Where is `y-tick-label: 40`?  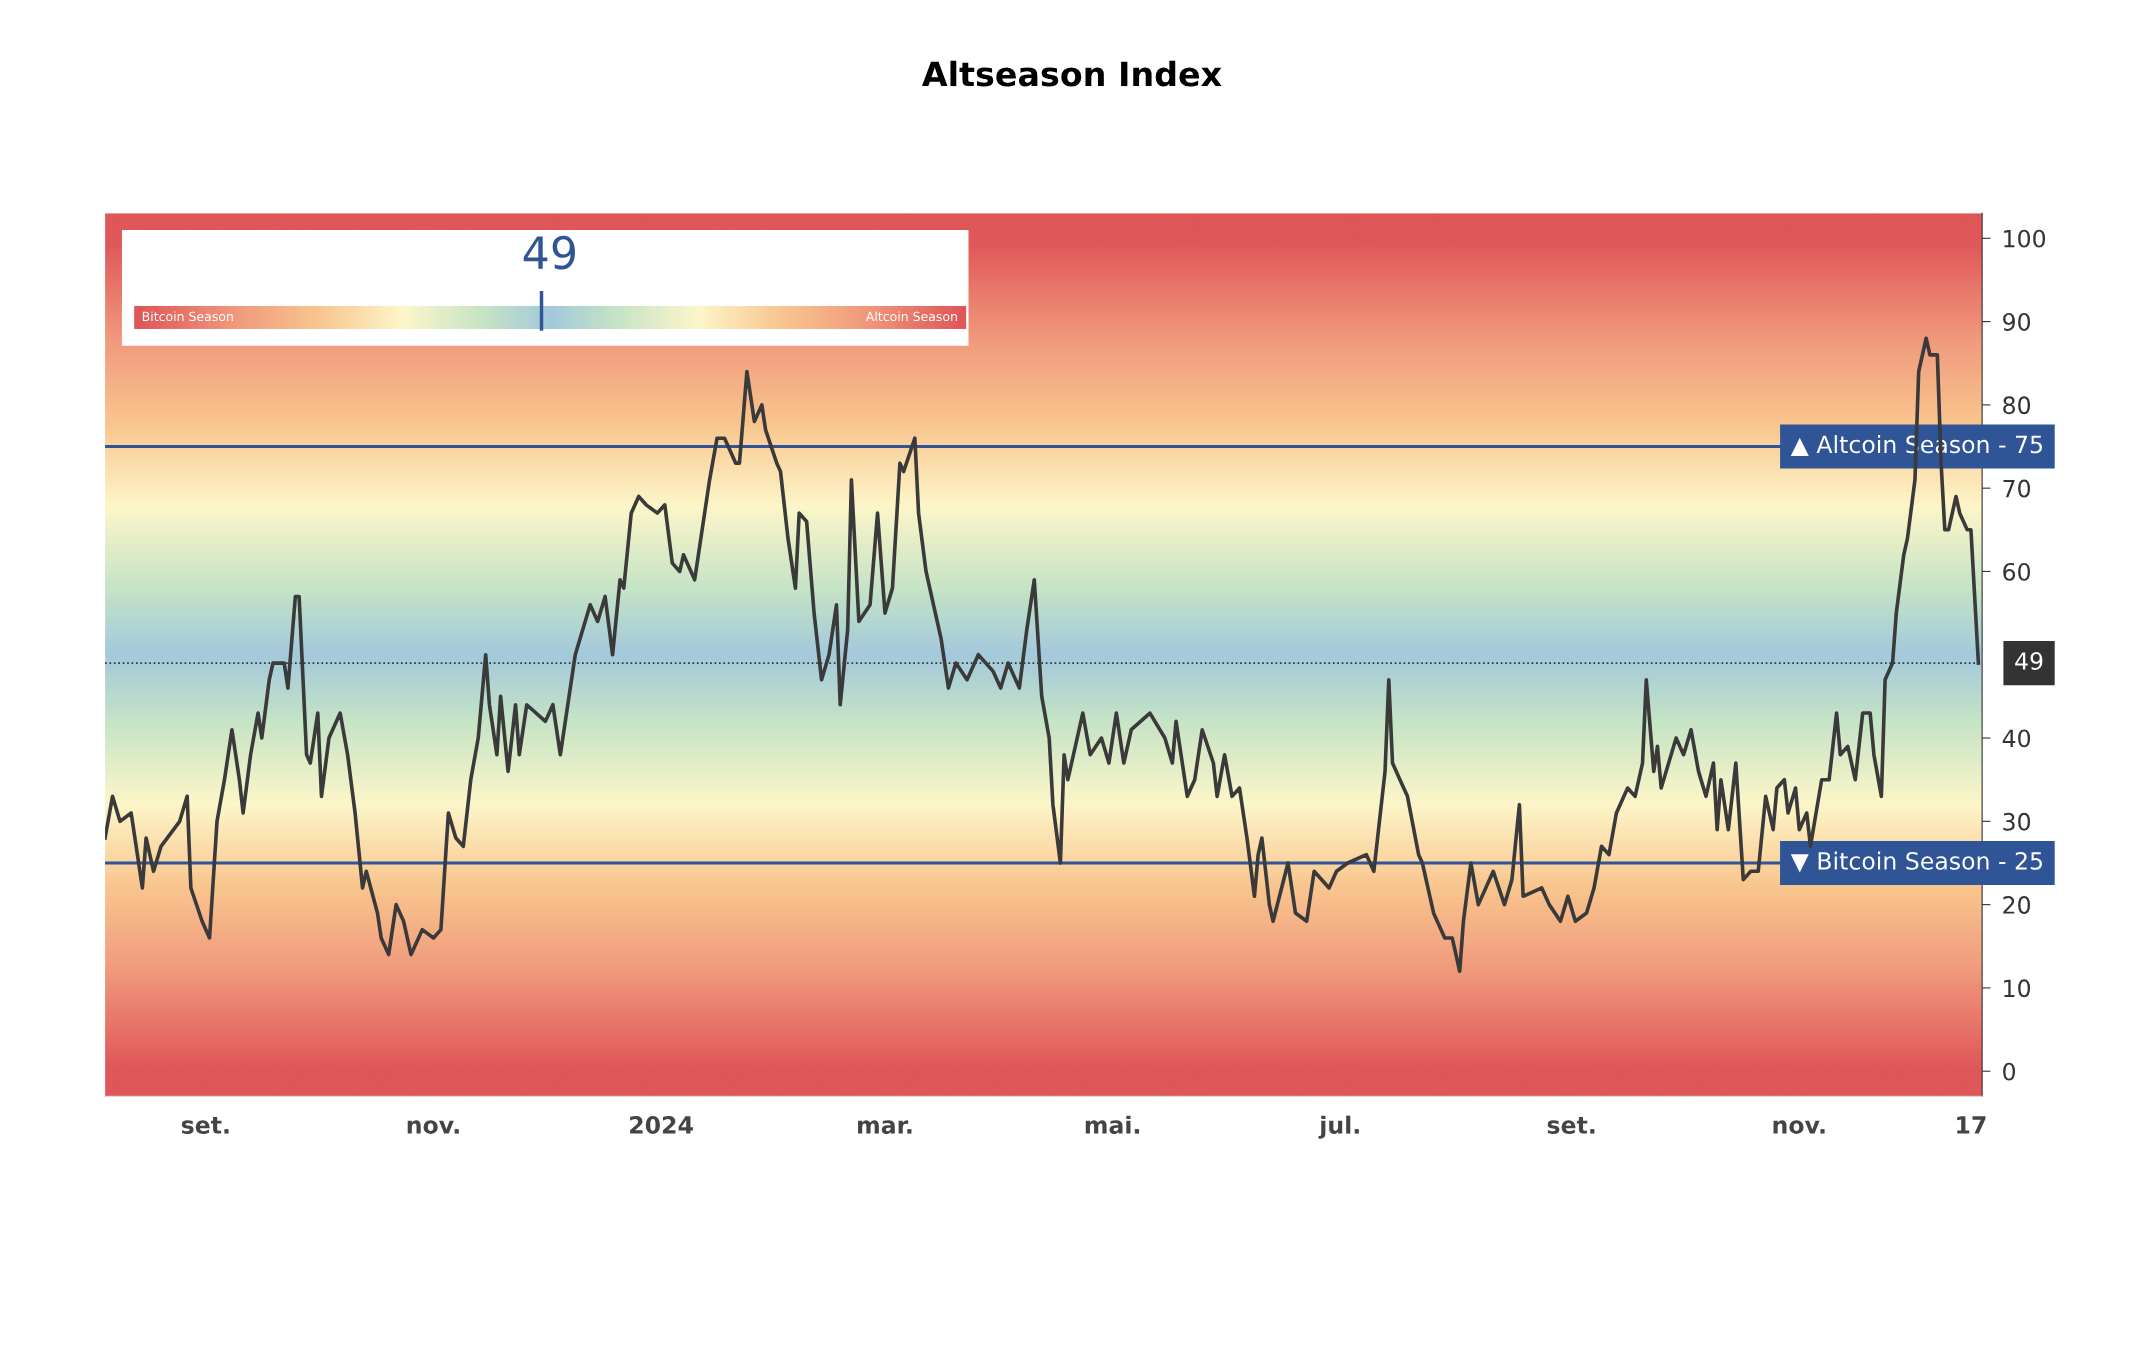
y-tick-label: 40 is located at coordinates (2016, 738).